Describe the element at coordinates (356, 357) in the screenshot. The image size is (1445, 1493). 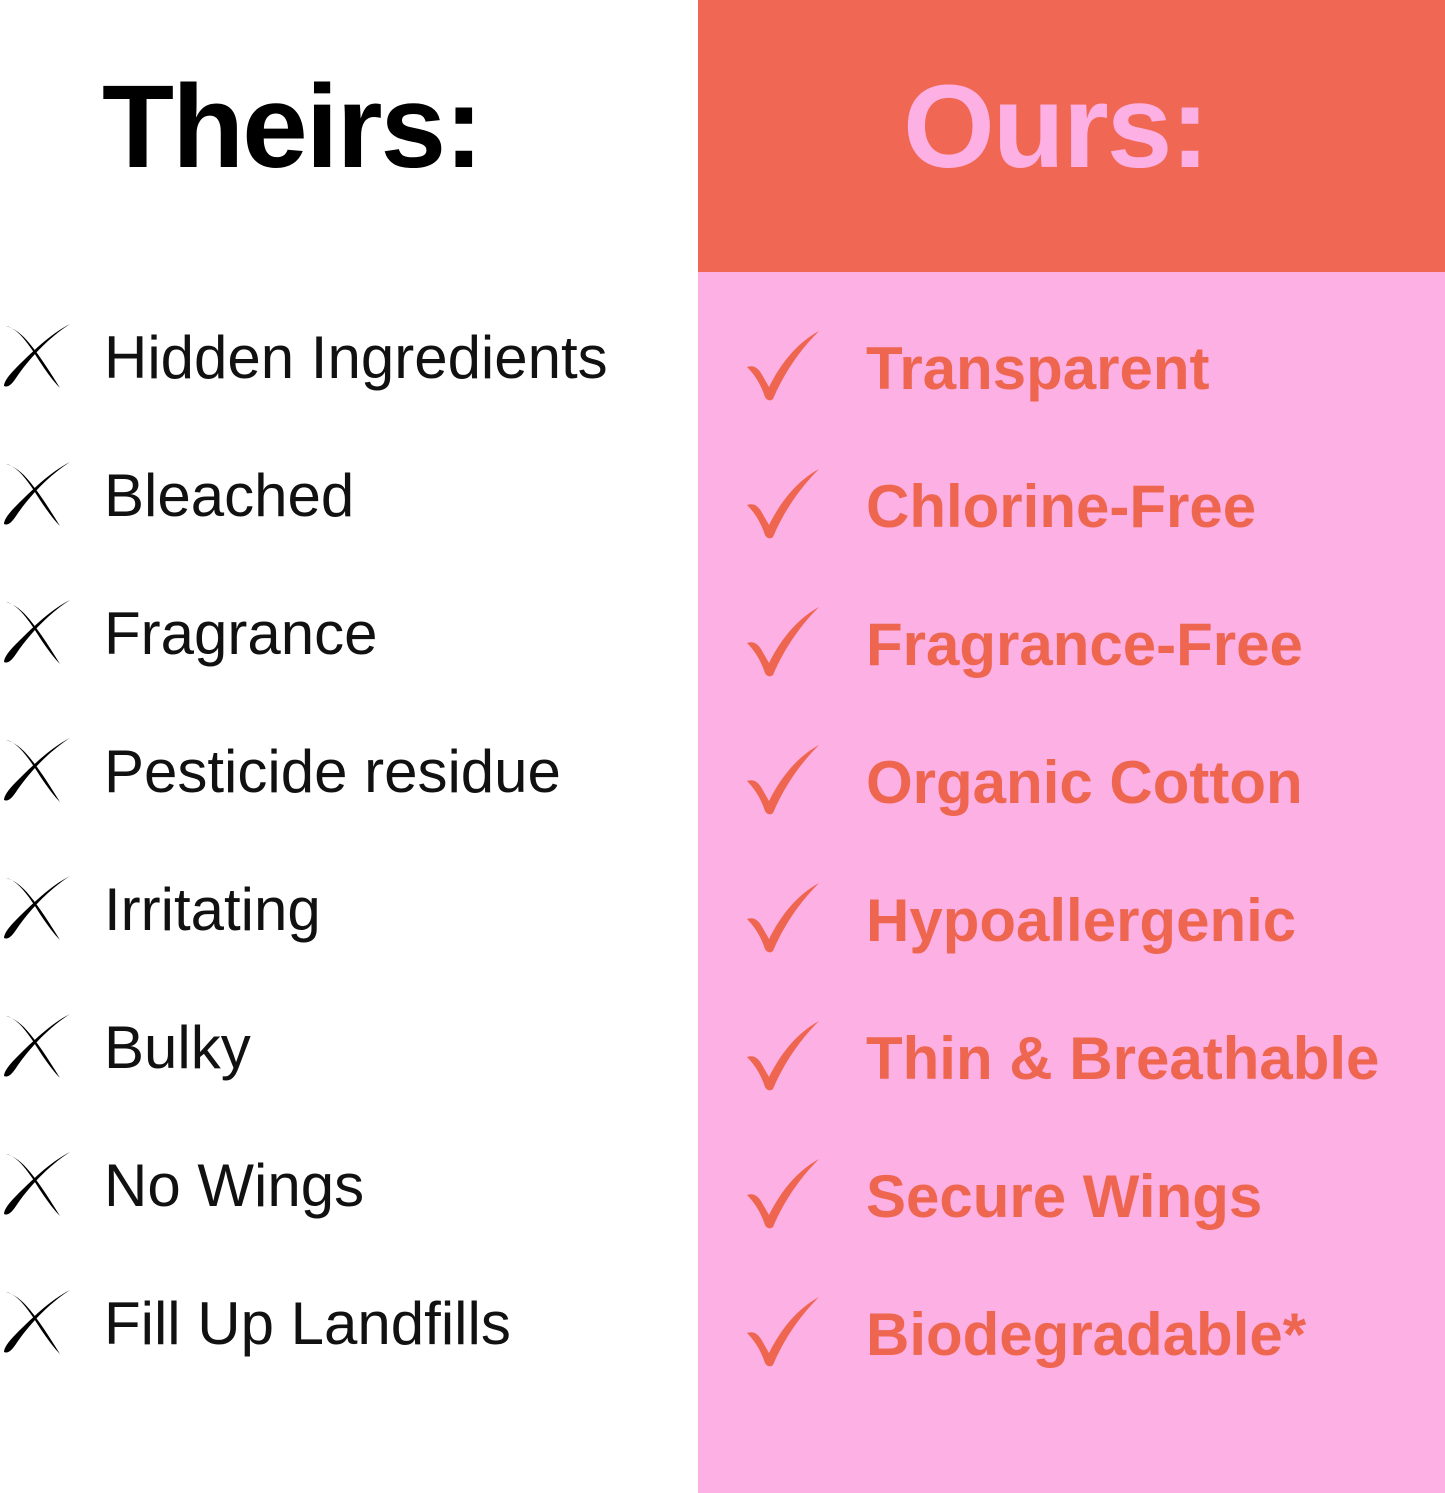
I see `theirs-item-label: Hidden Ingredients` at that location.